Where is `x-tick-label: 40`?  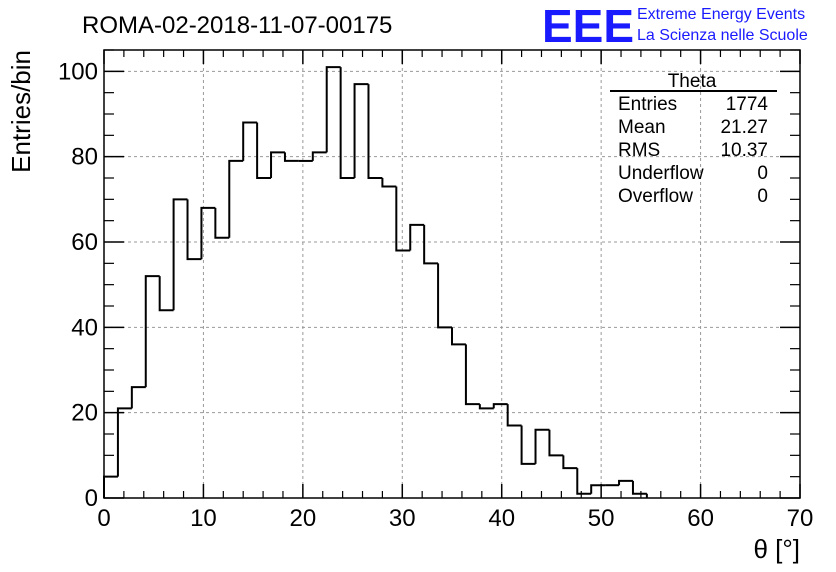
x-tick-label: 40 is located at coordinates (501, 518).